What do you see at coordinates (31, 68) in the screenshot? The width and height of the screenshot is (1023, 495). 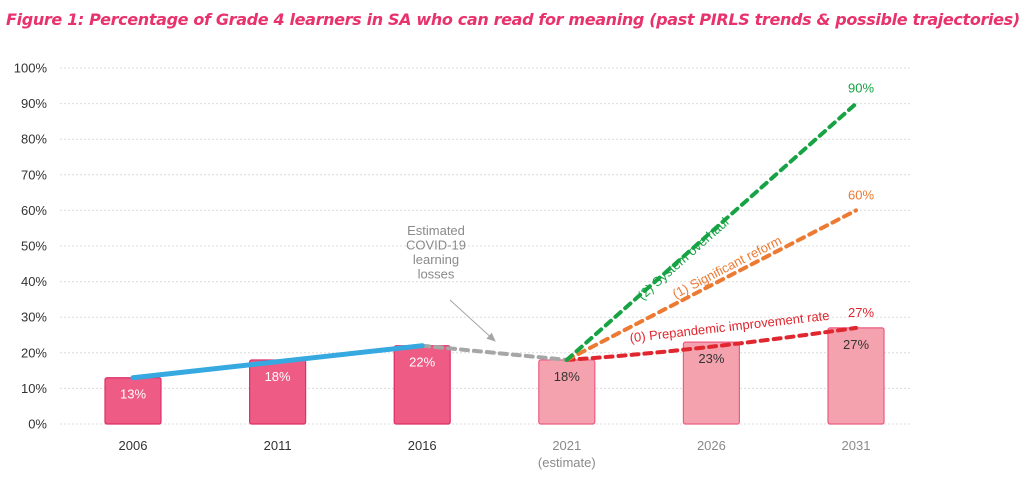 I see `y-tick-label: 100%` at bounding box center [31, 68].